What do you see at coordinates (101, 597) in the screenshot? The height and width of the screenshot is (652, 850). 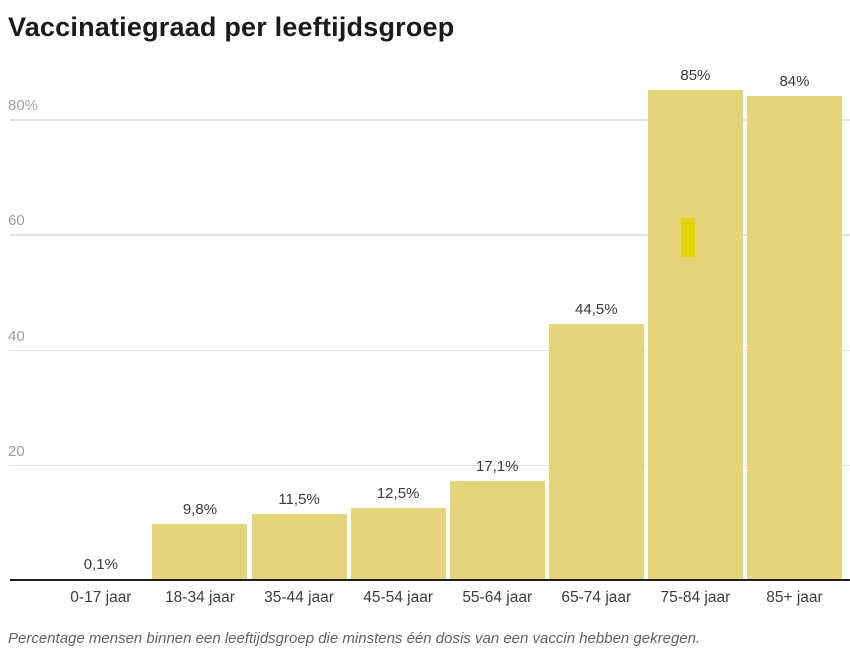 I see `x-axis-category-label: 0-17 jaar` at bounding box center [101, 597].